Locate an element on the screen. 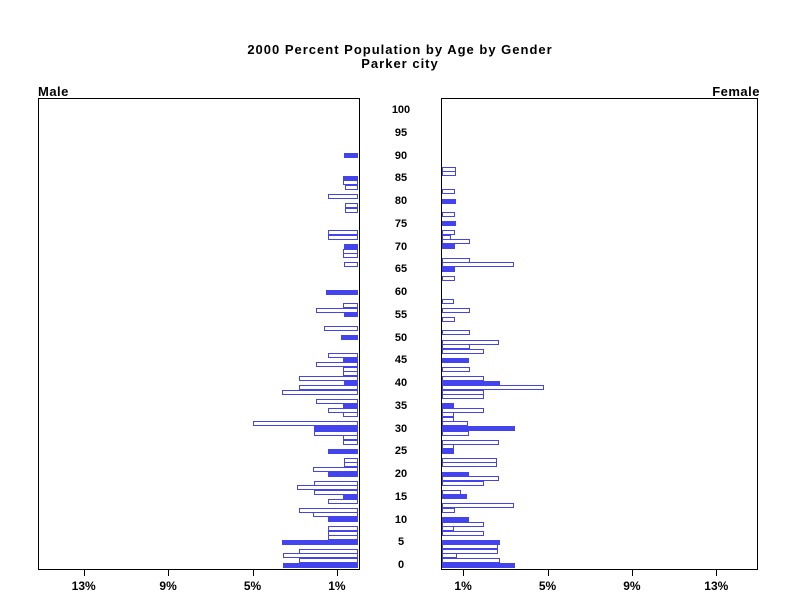 This screenshot has height=600, width=800. percent-tick-label-13%: 13% is located at coordinates (716, 586).